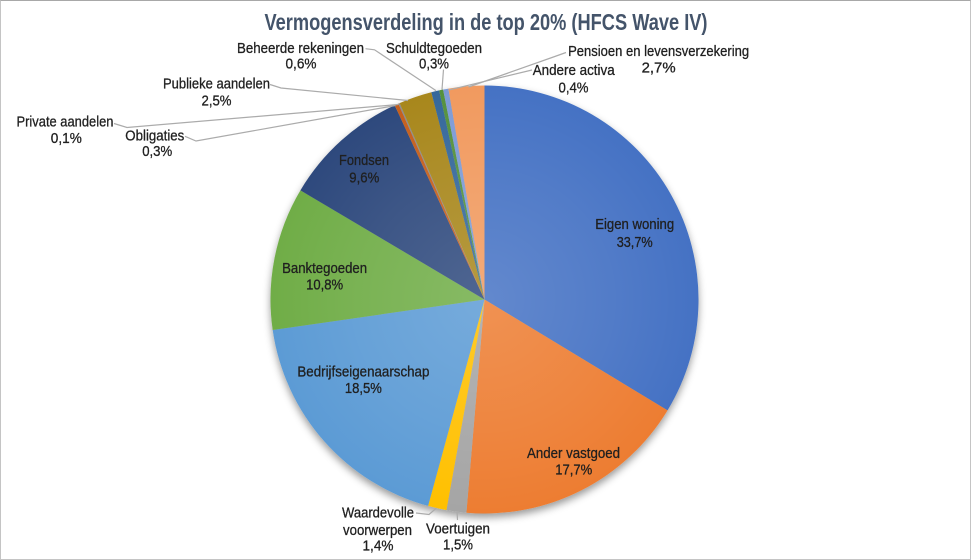  What do you see at coordinates (300, 48) in the screenshot?
I see `svg-text: Beheerde rekeningen` at bounding box center [300, 48].